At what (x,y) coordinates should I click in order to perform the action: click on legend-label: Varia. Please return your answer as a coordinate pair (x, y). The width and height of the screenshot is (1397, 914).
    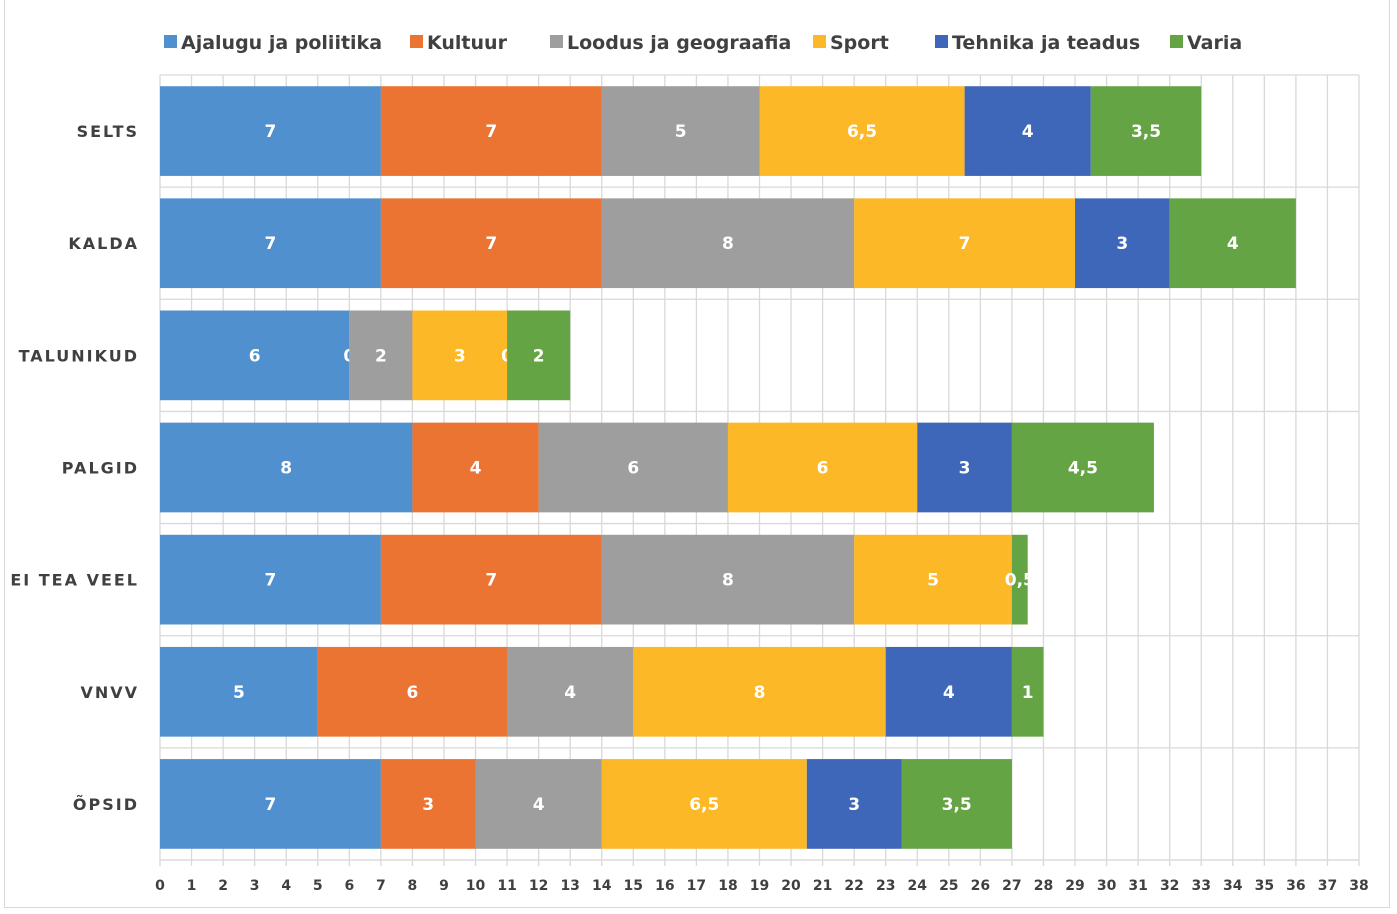
    Looking at the image, I should click on (1214, 43).